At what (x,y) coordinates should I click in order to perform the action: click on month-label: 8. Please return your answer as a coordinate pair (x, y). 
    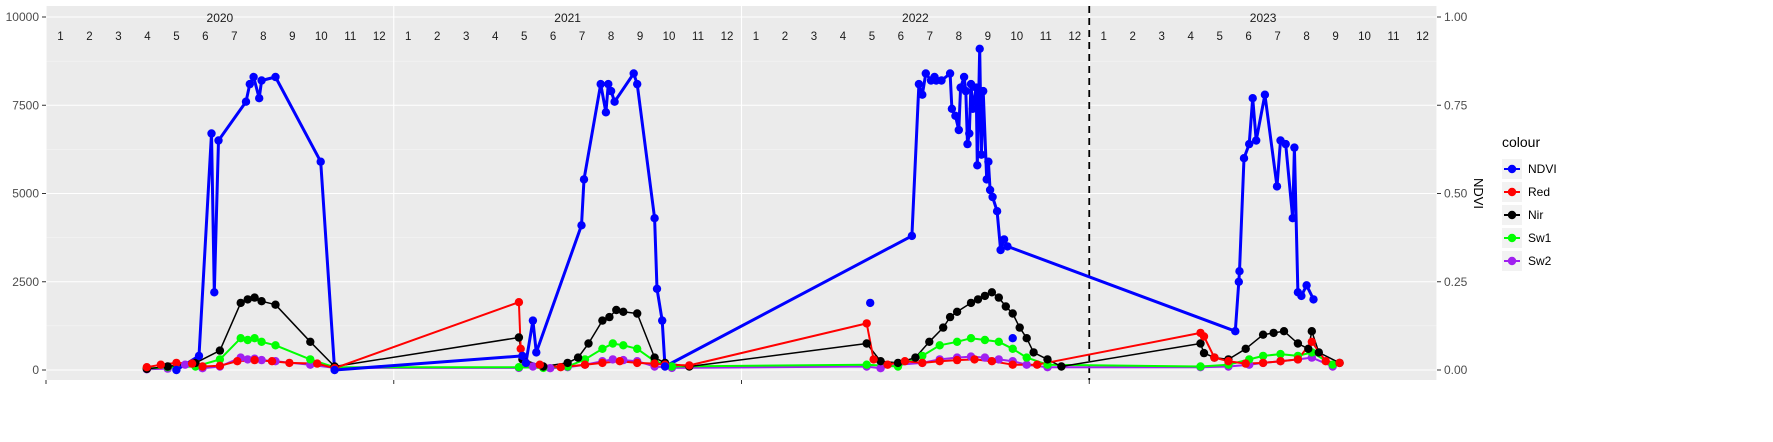
    Looking at the image, I should click on (959, 37).